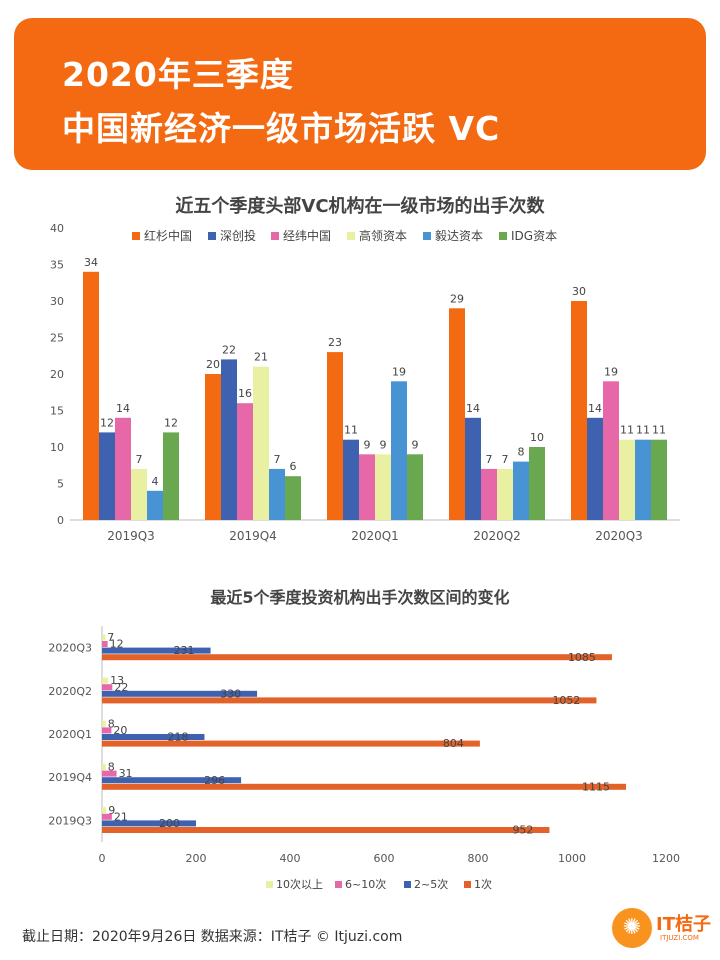 This screenshot has width=720, height=960. What do you see at coordinates (299, 884) in the screenshot?
I see `legend-label: 10次以上` at bounding box center [299, 884].